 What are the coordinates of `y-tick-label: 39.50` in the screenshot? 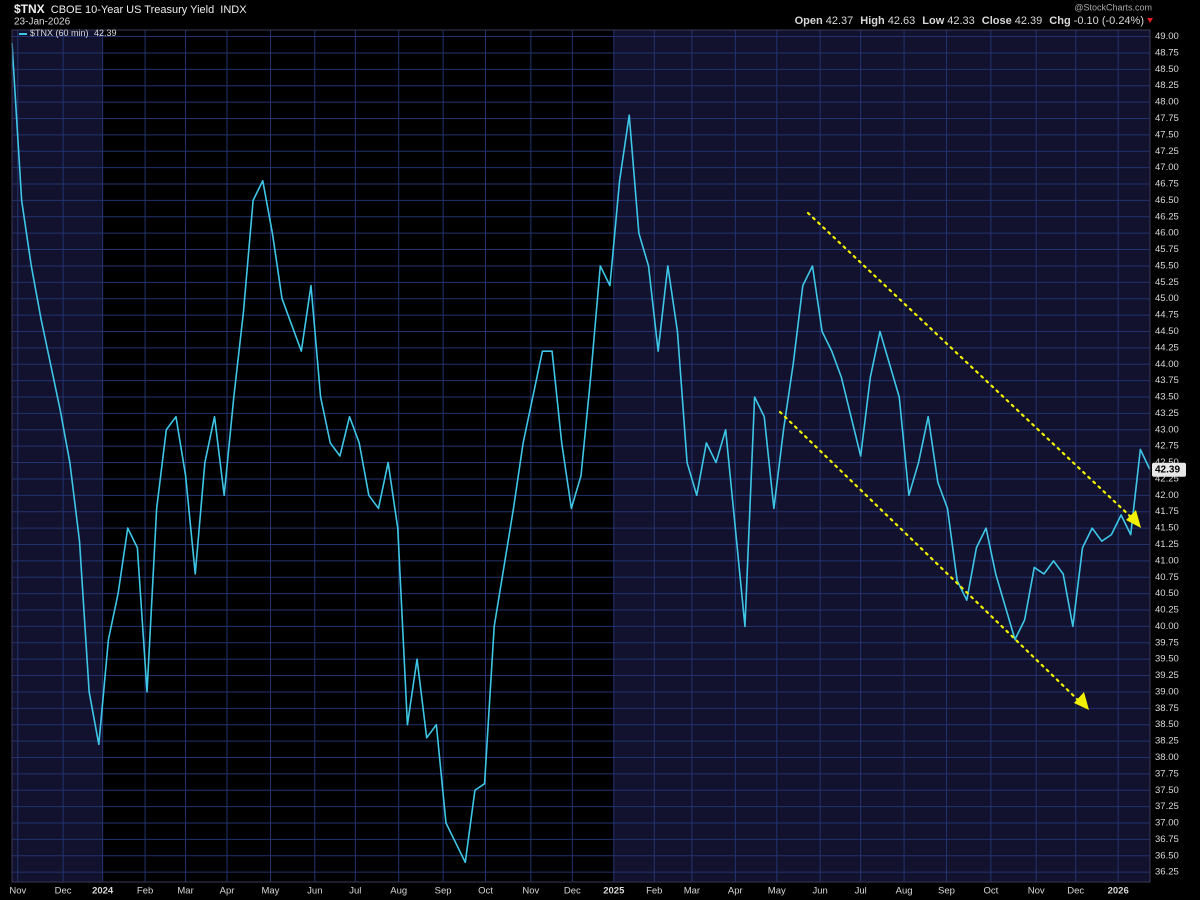 It's located at (1167, 659).